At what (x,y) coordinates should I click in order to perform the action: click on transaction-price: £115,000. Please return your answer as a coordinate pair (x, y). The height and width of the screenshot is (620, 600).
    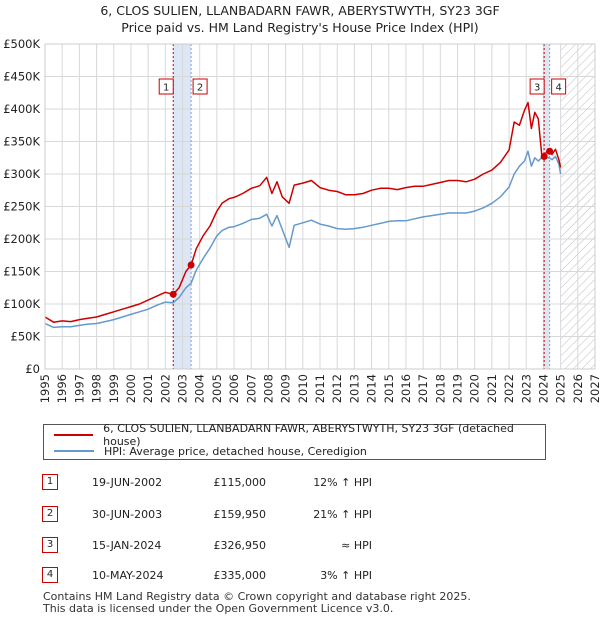
    Looking at the image, I should click on (240, 482).